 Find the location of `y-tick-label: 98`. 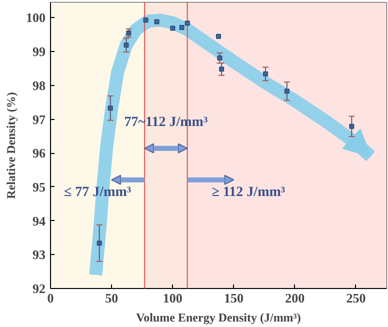

y-tick-label: 98 is located at coordinates (39, 85).